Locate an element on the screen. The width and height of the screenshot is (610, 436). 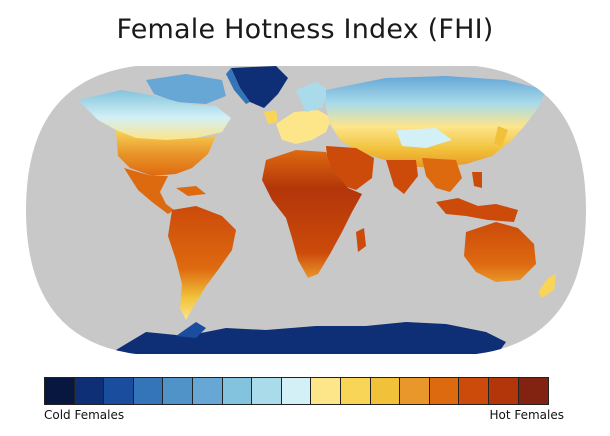
region-antarctica is located at coordinates (311, 338).